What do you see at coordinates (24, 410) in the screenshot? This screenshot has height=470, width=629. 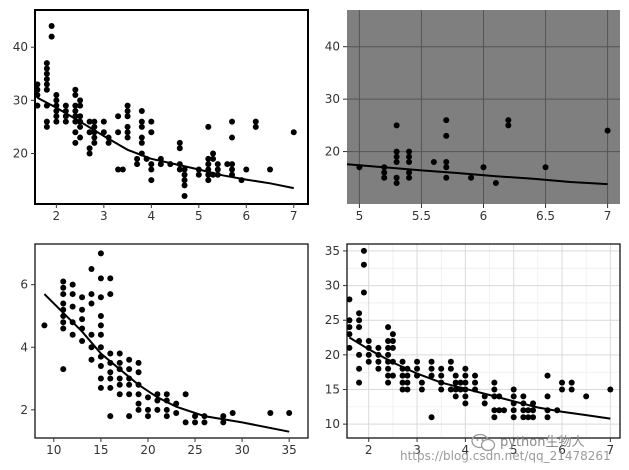 I see `y-tick-label: 2` at bounding box center [24, 410].